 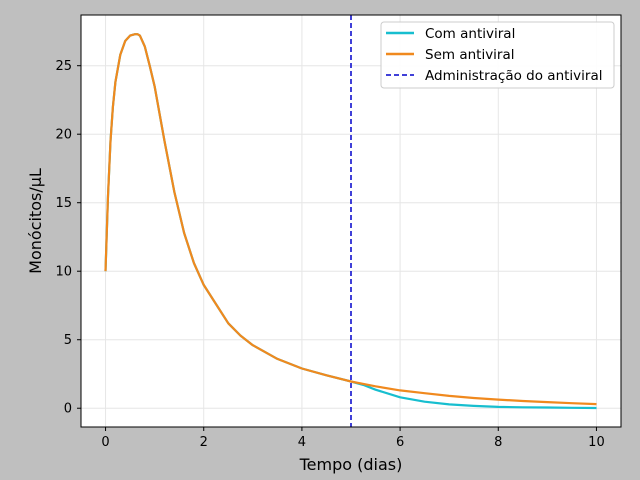 What do you see at coordinates (35, 221) in the screenshot?
I see `y-axis-title: Monócitos/µL` at bounding box center [35, 221].